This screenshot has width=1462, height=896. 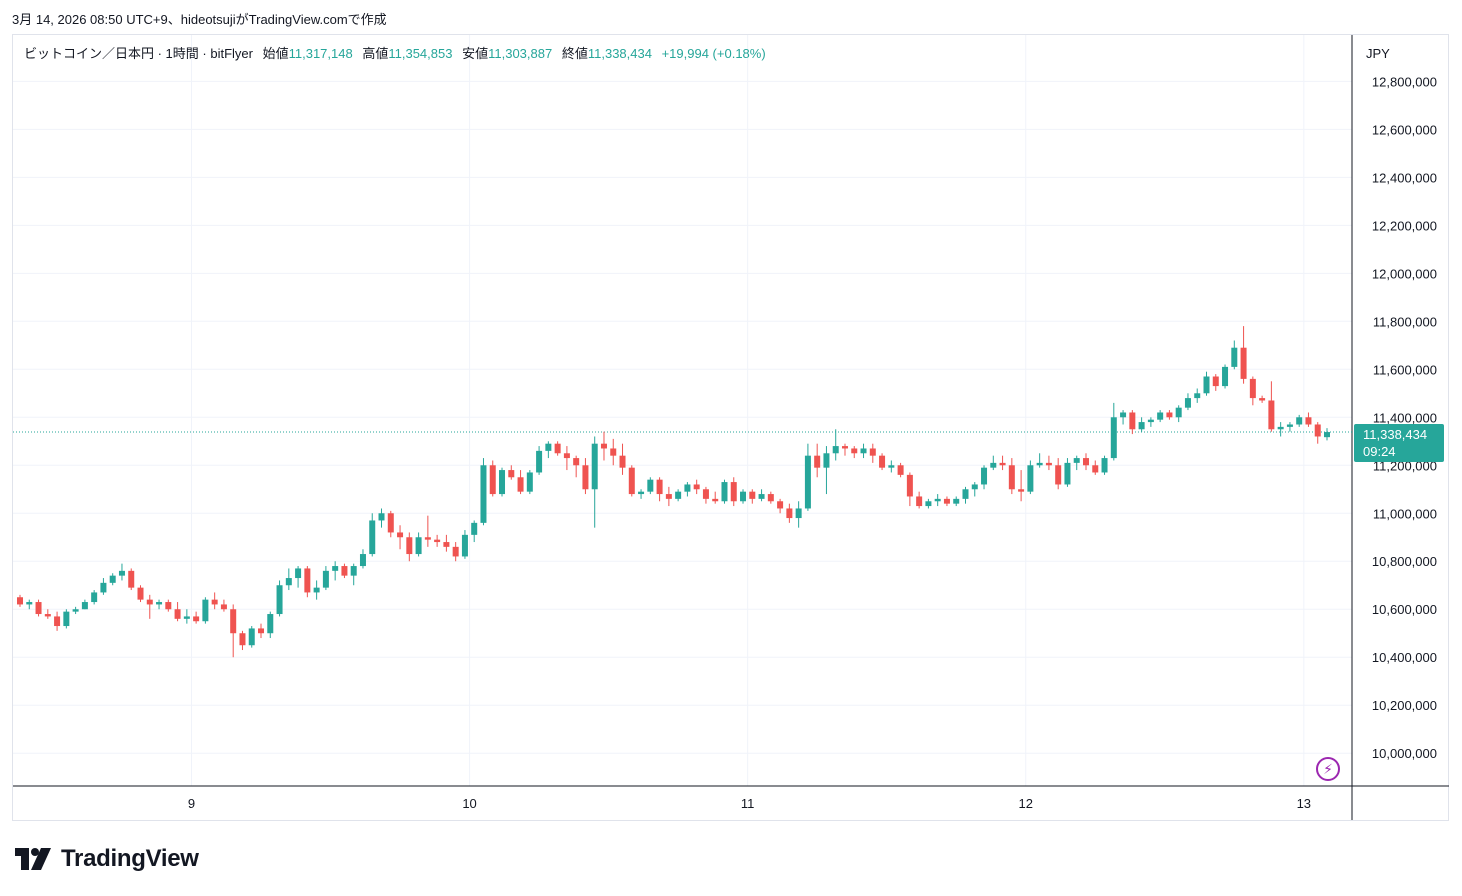 What do you see at coordinates (138, 53) in the screenshot?
I see `symbol-label: ビットコイン／日本円 · 1時間 · bitFlyer` at bounding box center [138, 53].